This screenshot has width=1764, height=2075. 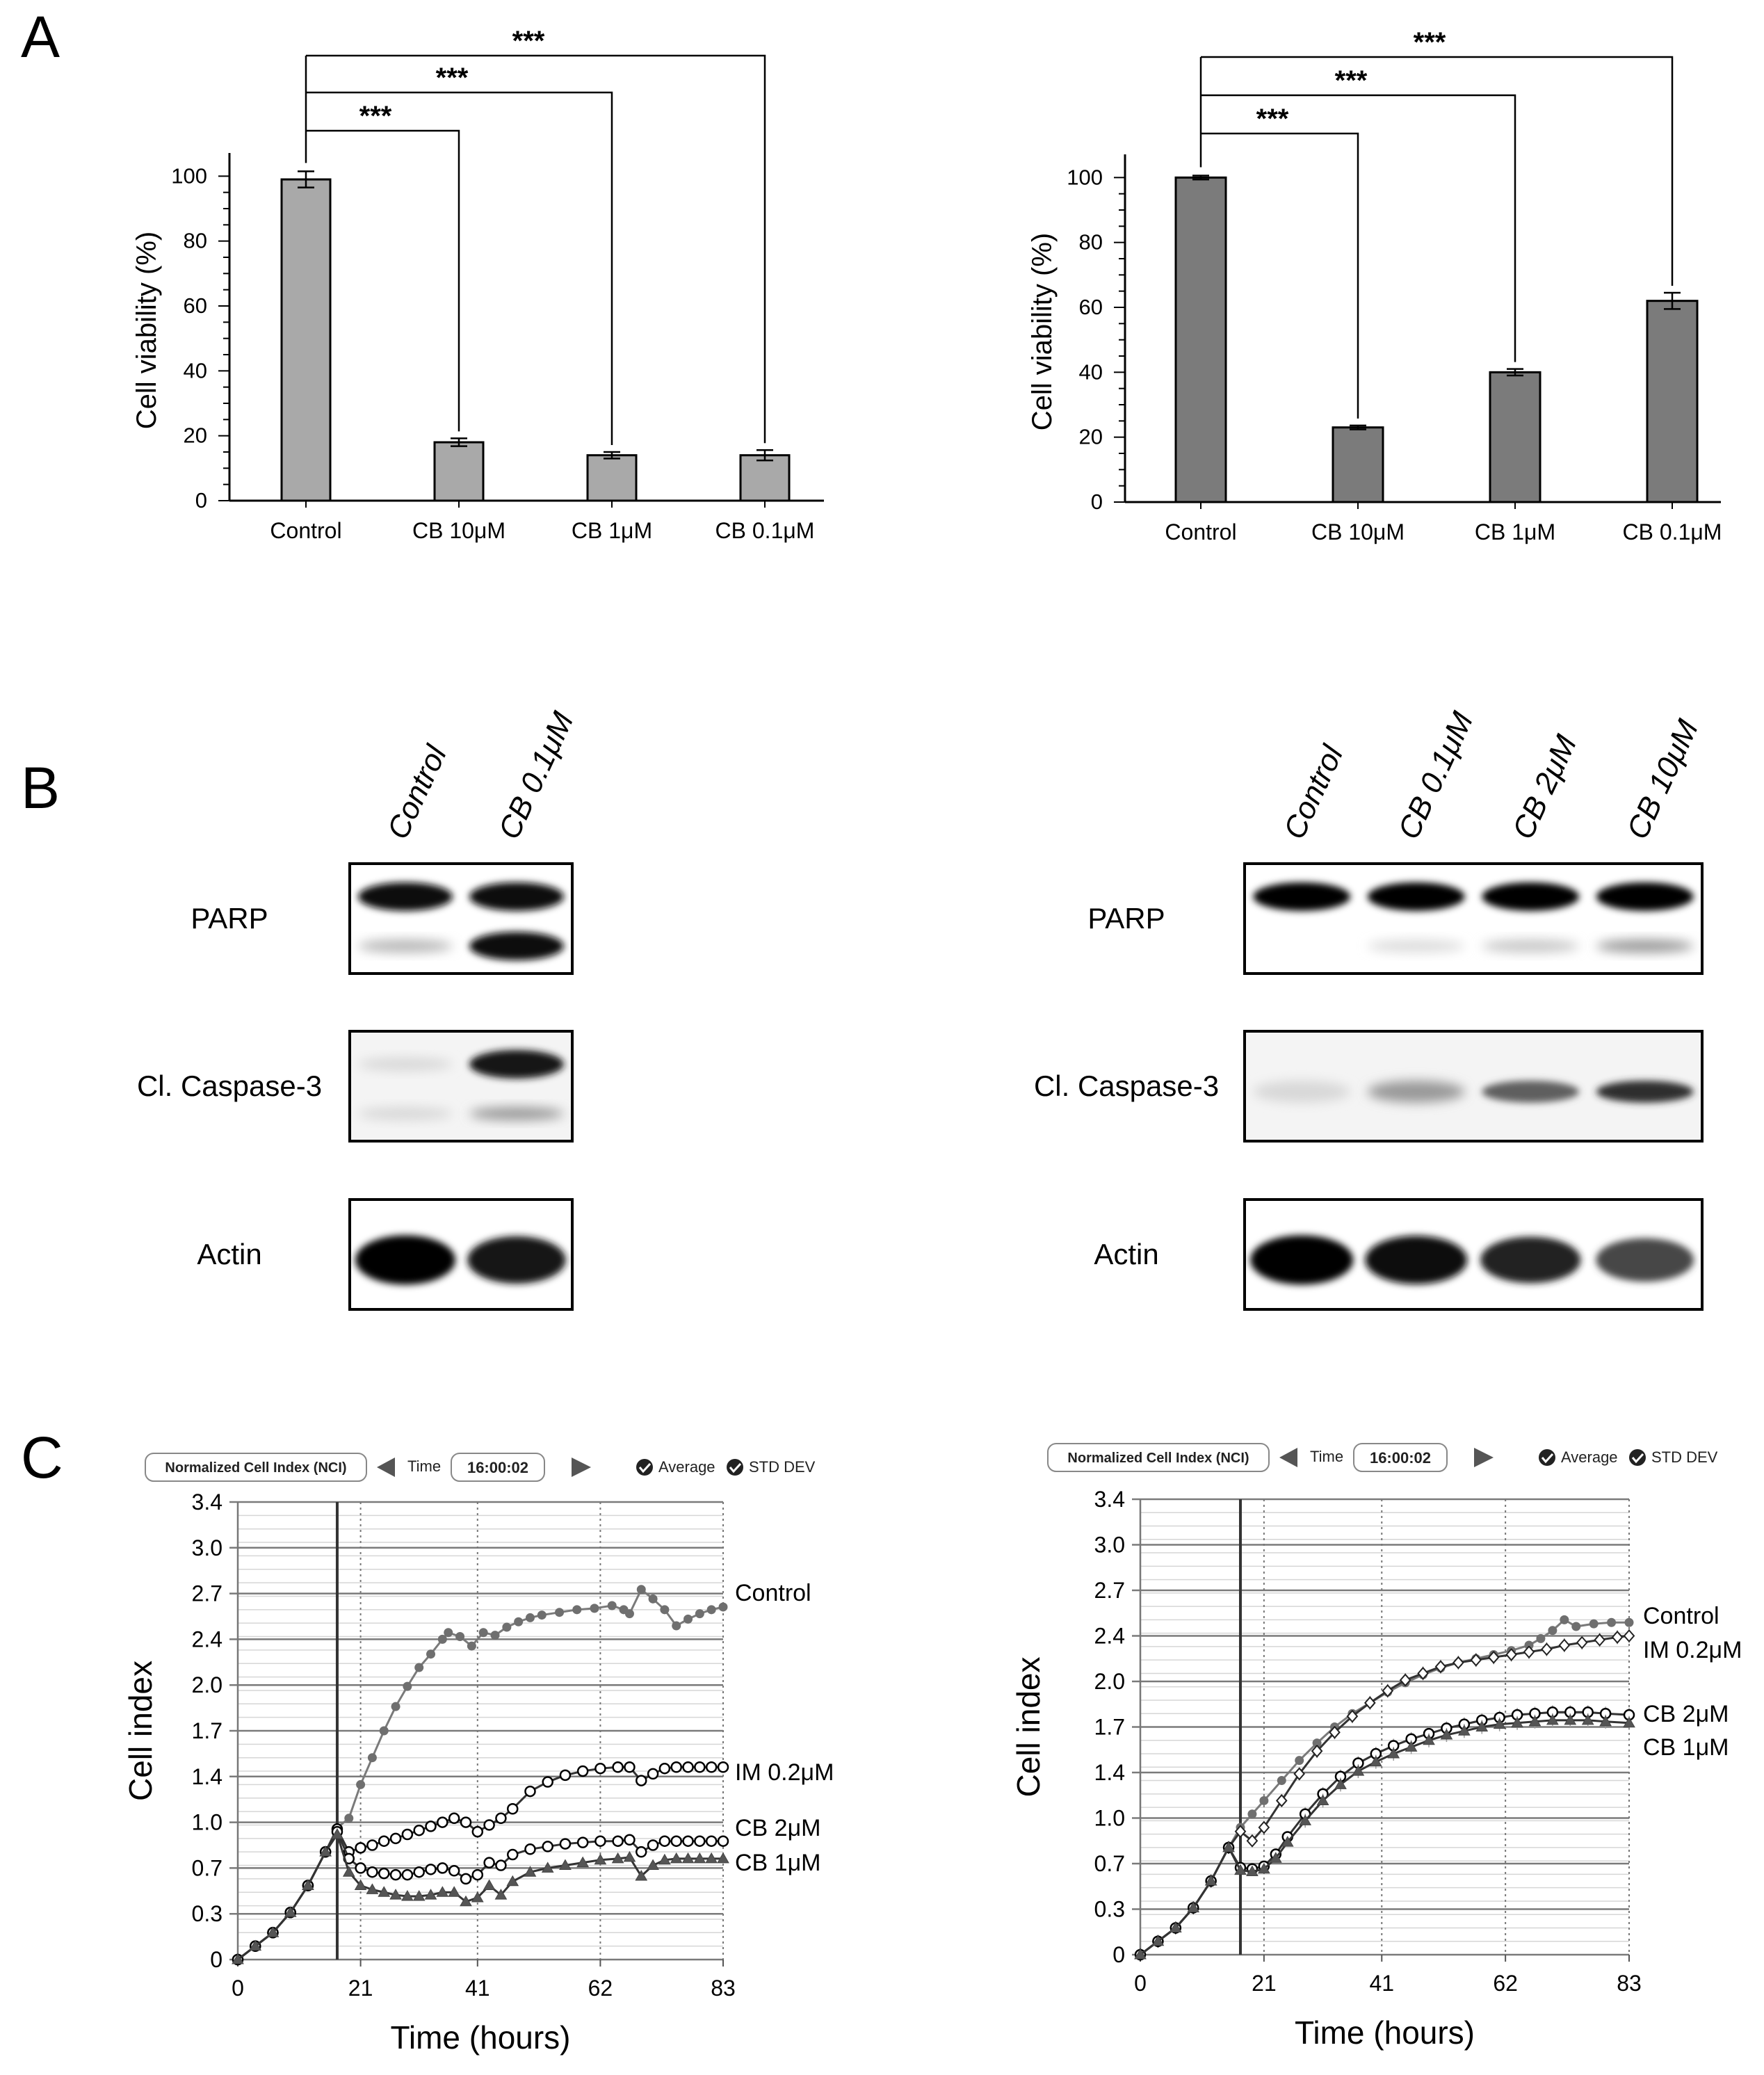 What do you see at coordinates (1516, 437) in the screenshot?
I see `bar-cb-1-m` at bounding box center [1516, 437].